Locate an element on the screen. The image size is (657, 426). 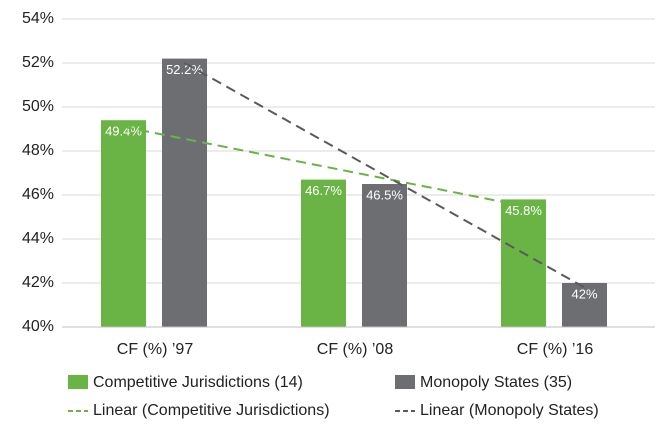
y-tick-label: 40% is located at coordinates (38, 326).